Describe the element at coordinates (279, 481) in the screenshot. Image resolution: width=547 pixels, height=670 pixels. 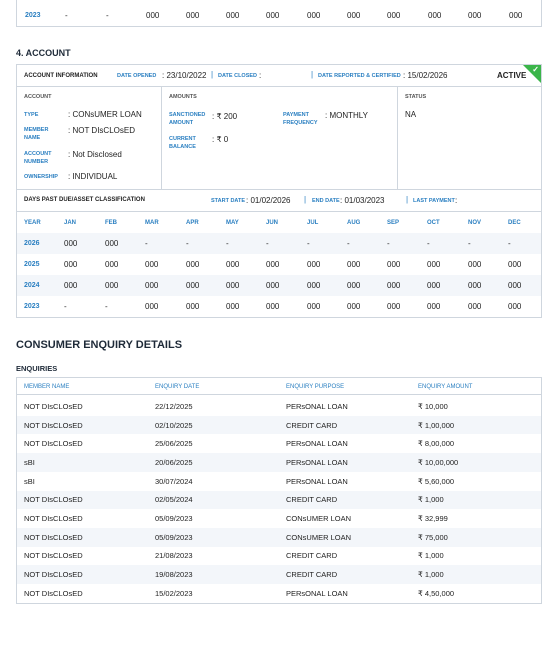
I see `table-row: sBI 30/07/2024 PERsONAL LOAN ₹ 5,60,000` at that location.